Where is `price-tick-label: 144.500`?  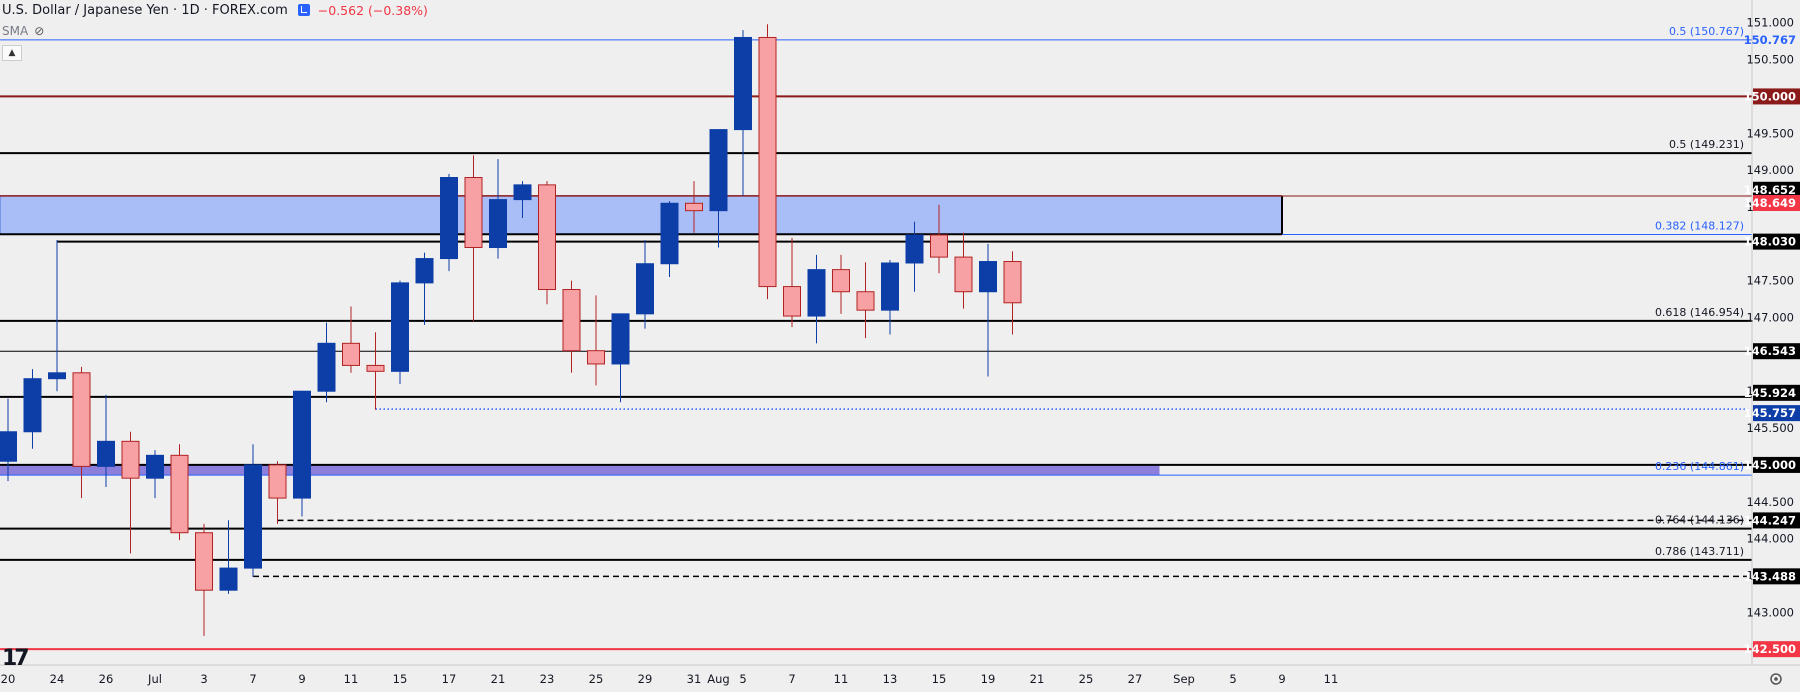
price-tick-label: 144.500 is located at coordinates (1770, 502).